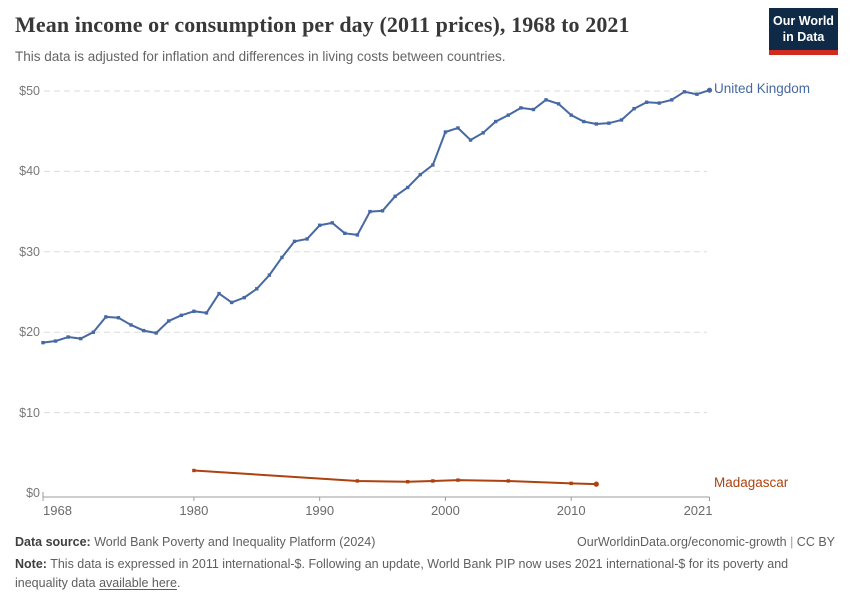 This screenshot has height=600, width=850. What do you see at coordinates (31, 563) in the screenshot?
I see `note-label: Note:` at bounding box center [31, 563].